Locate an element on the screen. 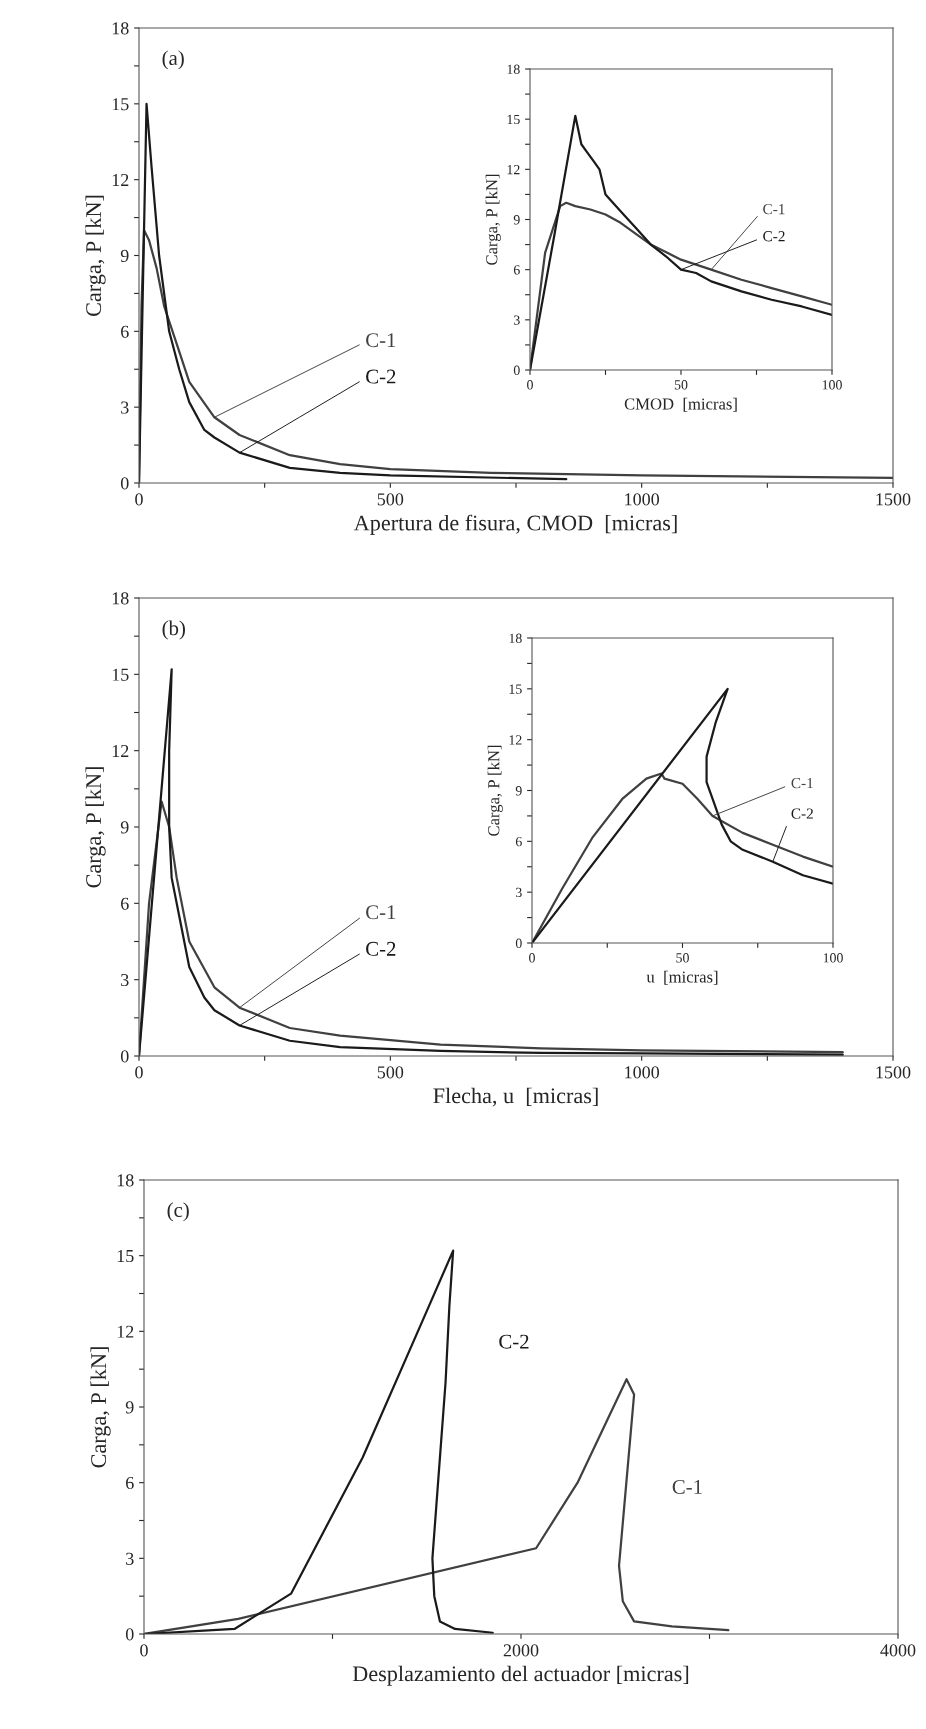  x-axis-title: Apertura de fisura, CMOD [micras] is located at coordinates (515, 525).